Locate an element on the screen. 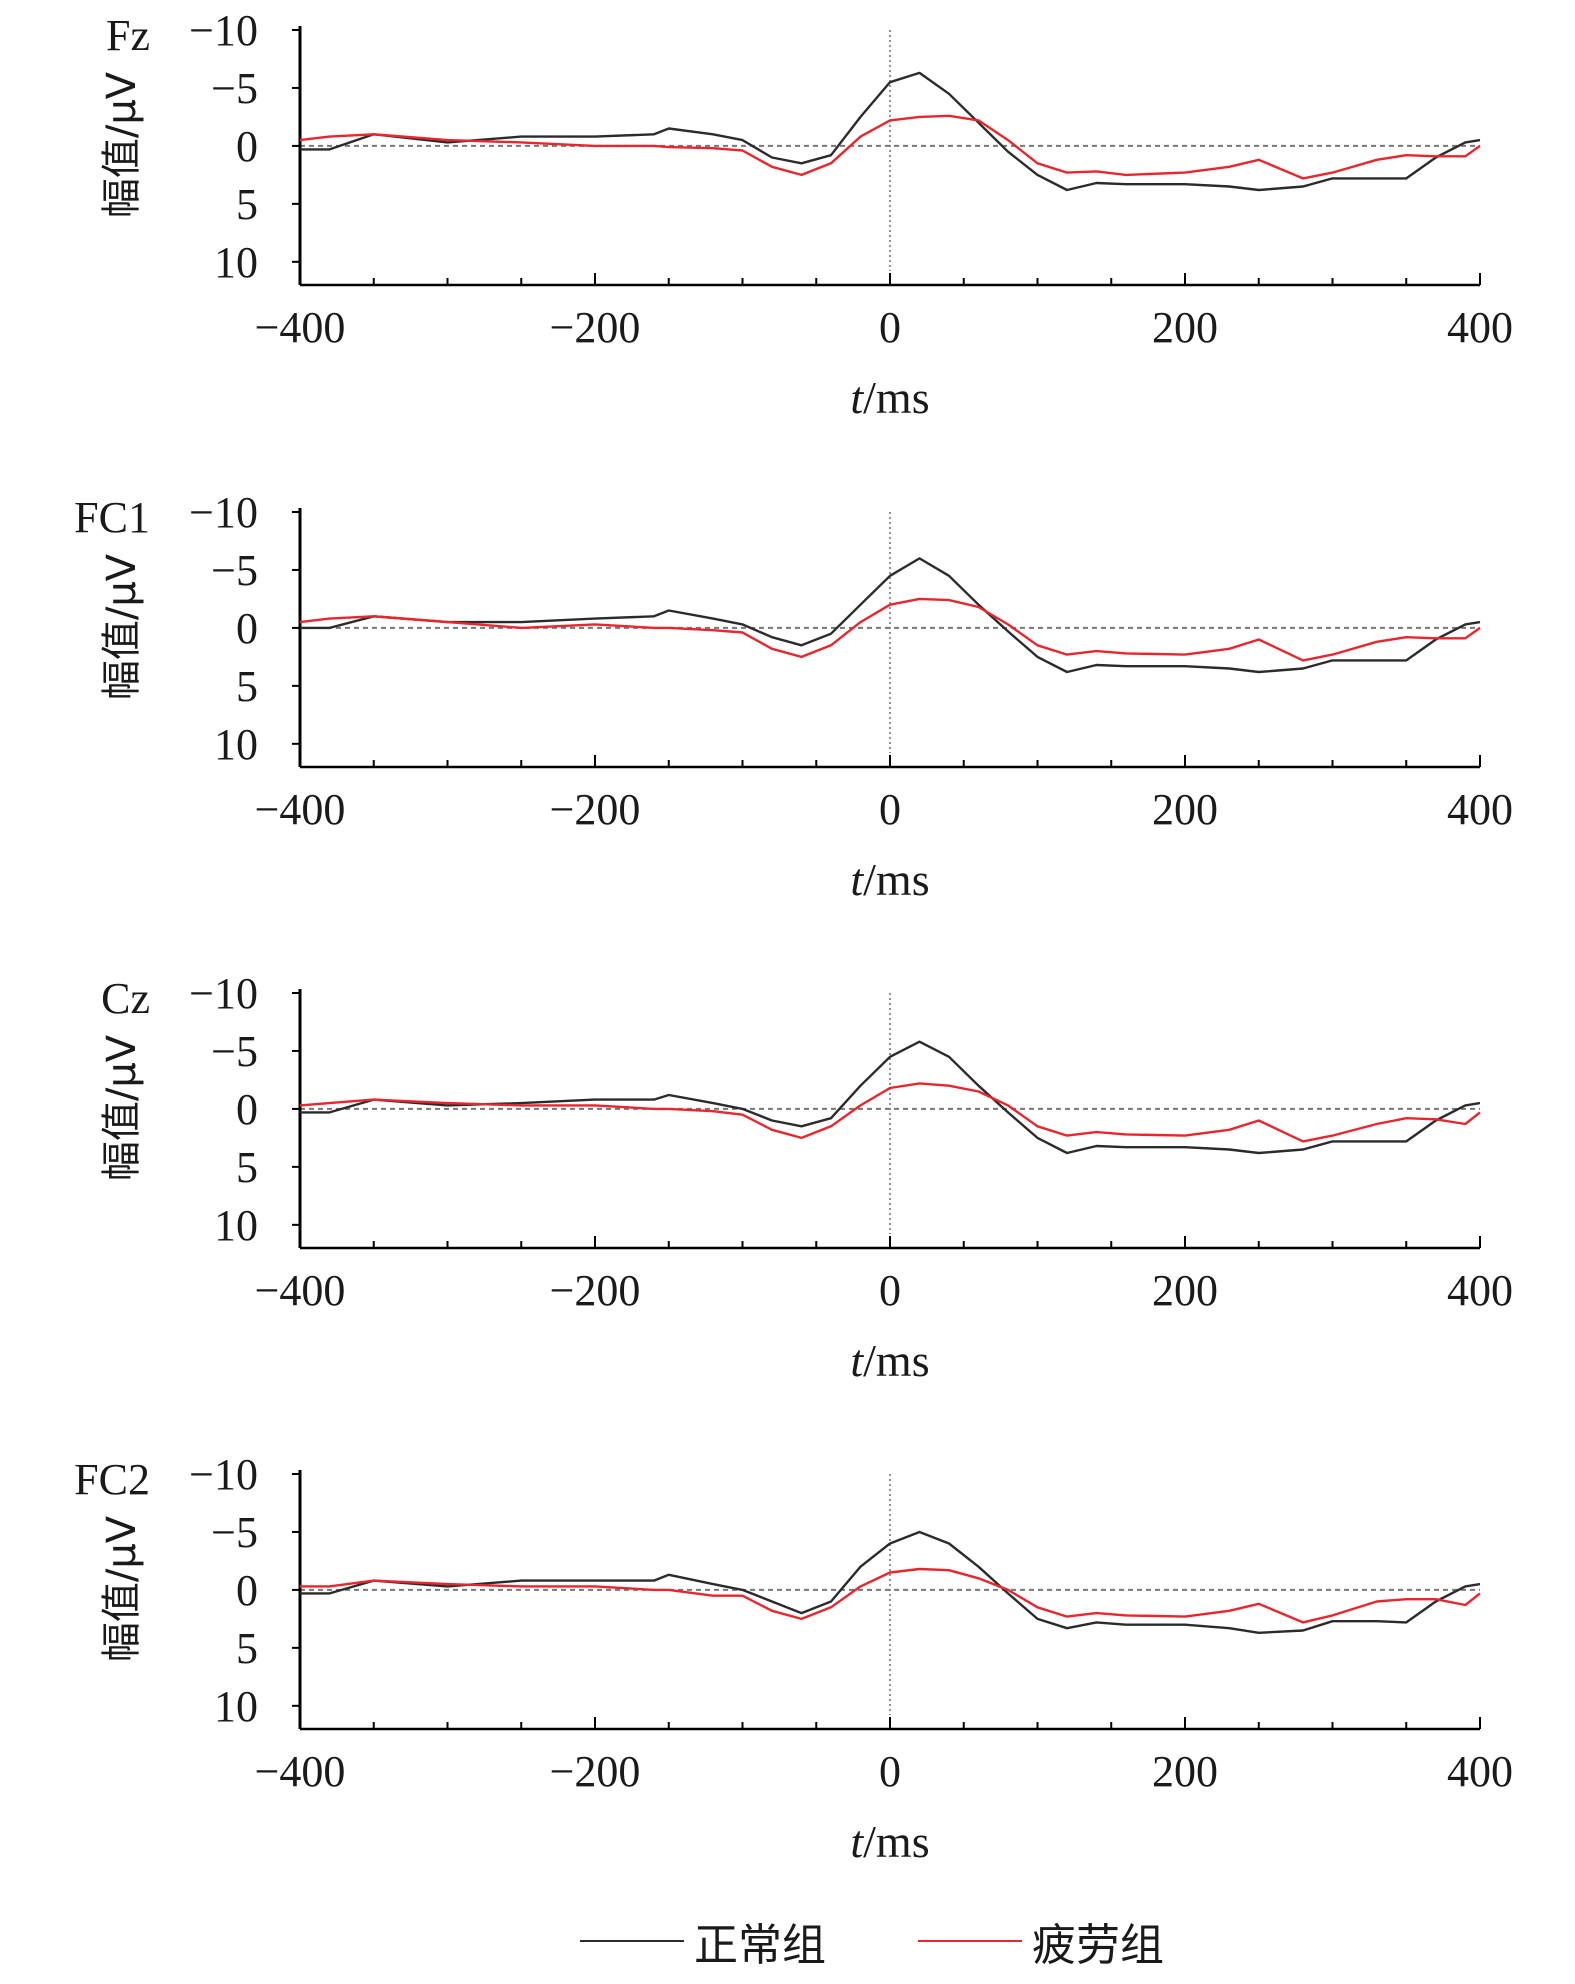 This screenshot has width=1575, height=1984. legend: 正常组 疲劳组 is located at coordinates (787, 1941).